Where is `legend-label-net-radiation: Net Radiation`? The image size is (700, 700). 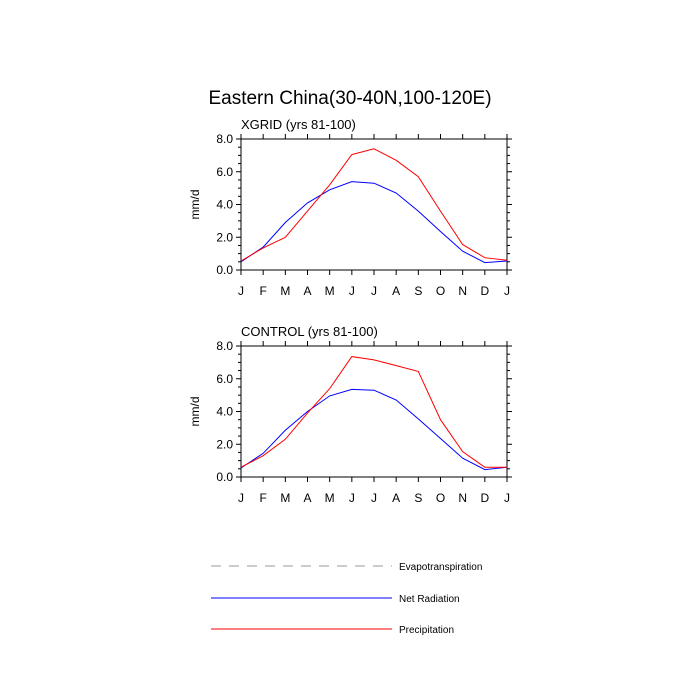 legend-label-net-radiation: Net Radiation is located at coordinates (429, 599).